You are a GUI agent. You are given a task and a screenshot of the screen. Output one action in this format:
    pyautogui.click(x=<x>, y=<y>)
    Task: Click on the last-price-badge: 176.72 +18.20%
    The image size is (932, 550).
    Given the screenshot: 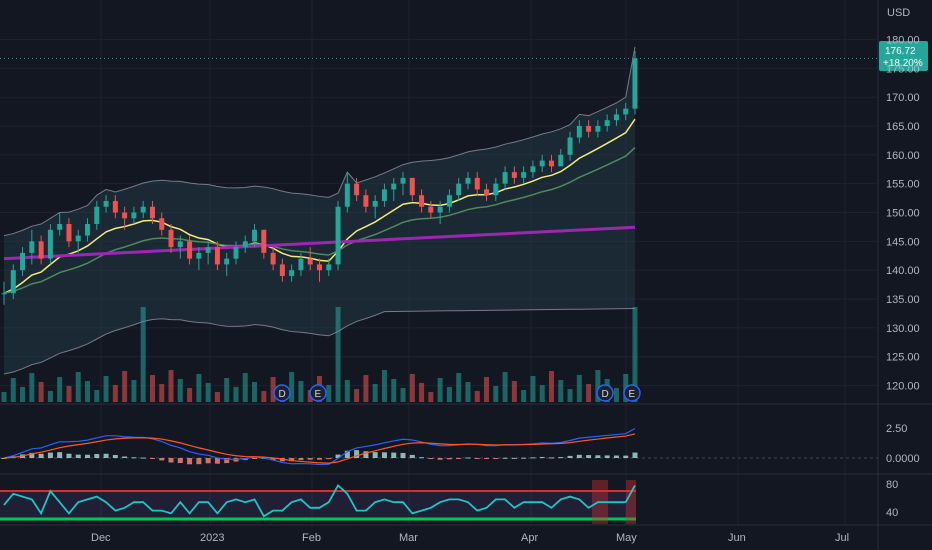 What is the action you would take?
    pyautogui.click(x=903, y=56)
    